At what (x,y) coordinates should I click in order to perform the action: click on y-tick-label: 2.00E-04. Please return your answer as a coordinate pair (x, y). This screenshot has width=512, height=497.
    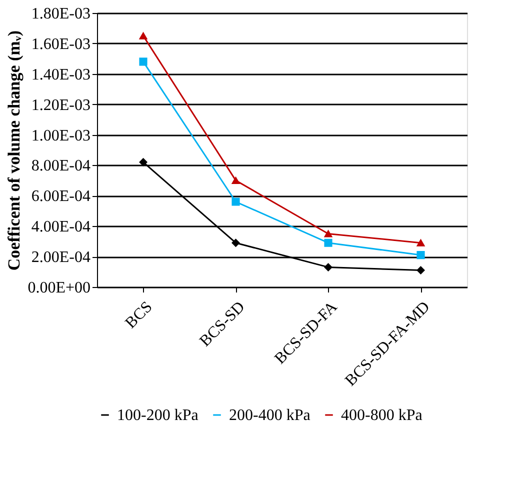
    Looking at the image, I should click on (60, 257).